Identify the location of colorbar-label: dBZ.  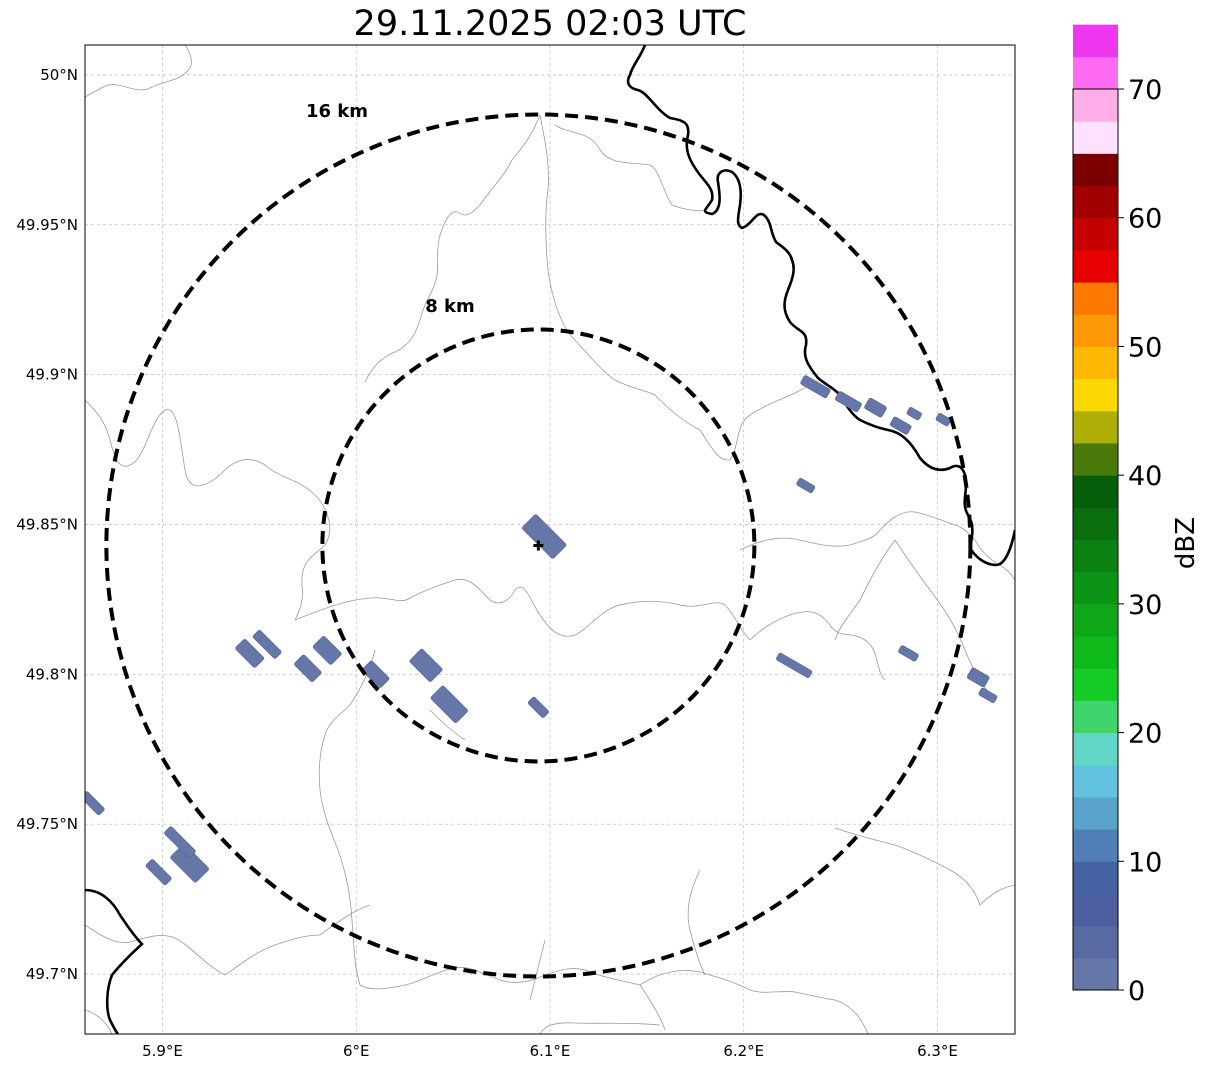
(1186, 543).